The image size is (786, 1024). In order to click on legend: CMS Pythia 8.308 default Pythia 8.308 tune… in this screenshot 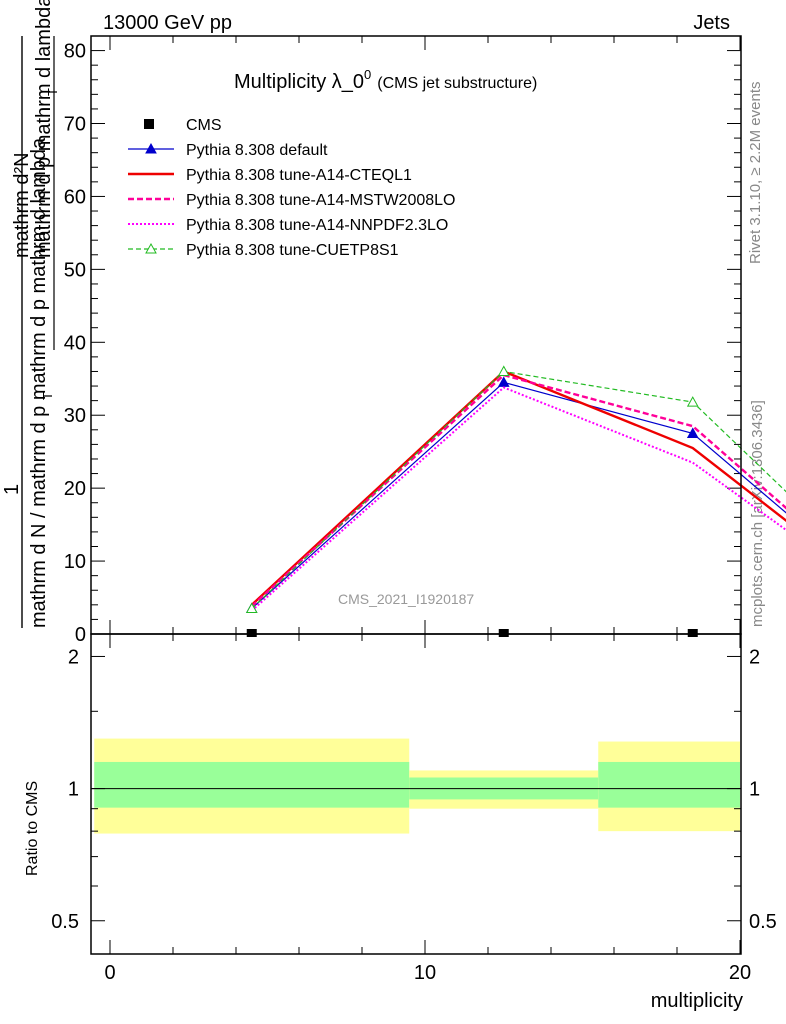, I will do `click(291, 188)`.